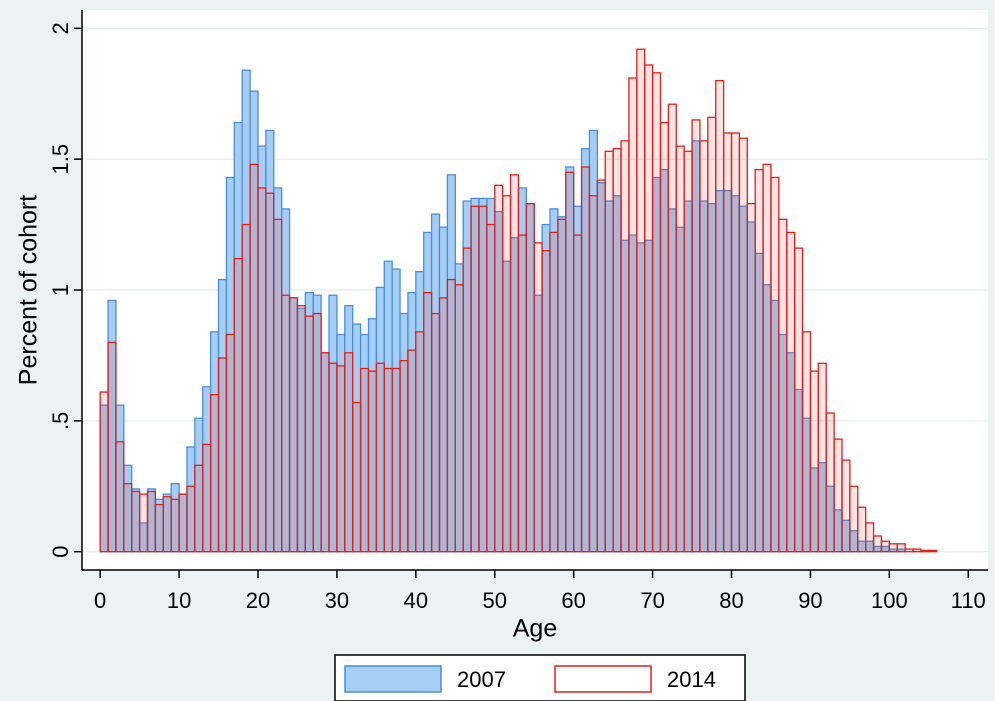 This screenshot has width=995, height=701. I want to click on x-tick-label: 10, so click(179, 600).